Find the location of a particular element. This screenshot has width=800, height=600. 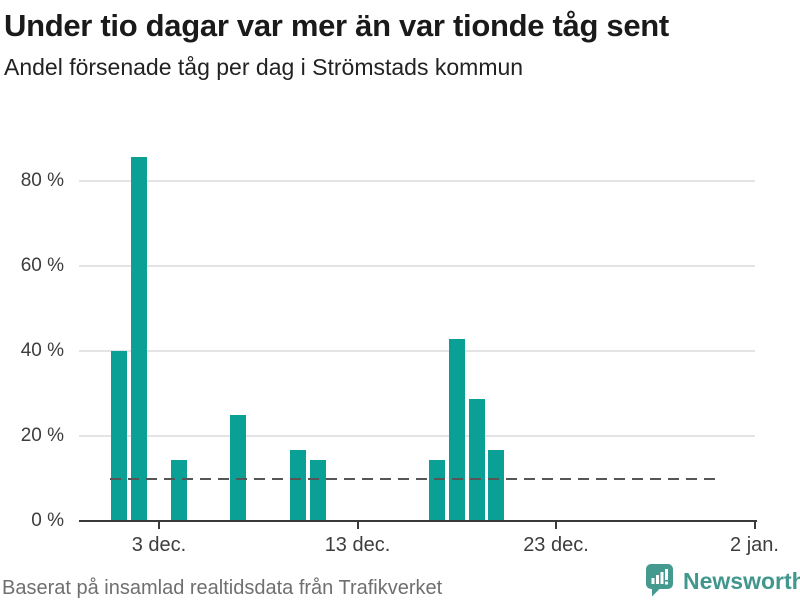

x-axis-tick-label: 3 dec. is located at coordinates (159, 545).